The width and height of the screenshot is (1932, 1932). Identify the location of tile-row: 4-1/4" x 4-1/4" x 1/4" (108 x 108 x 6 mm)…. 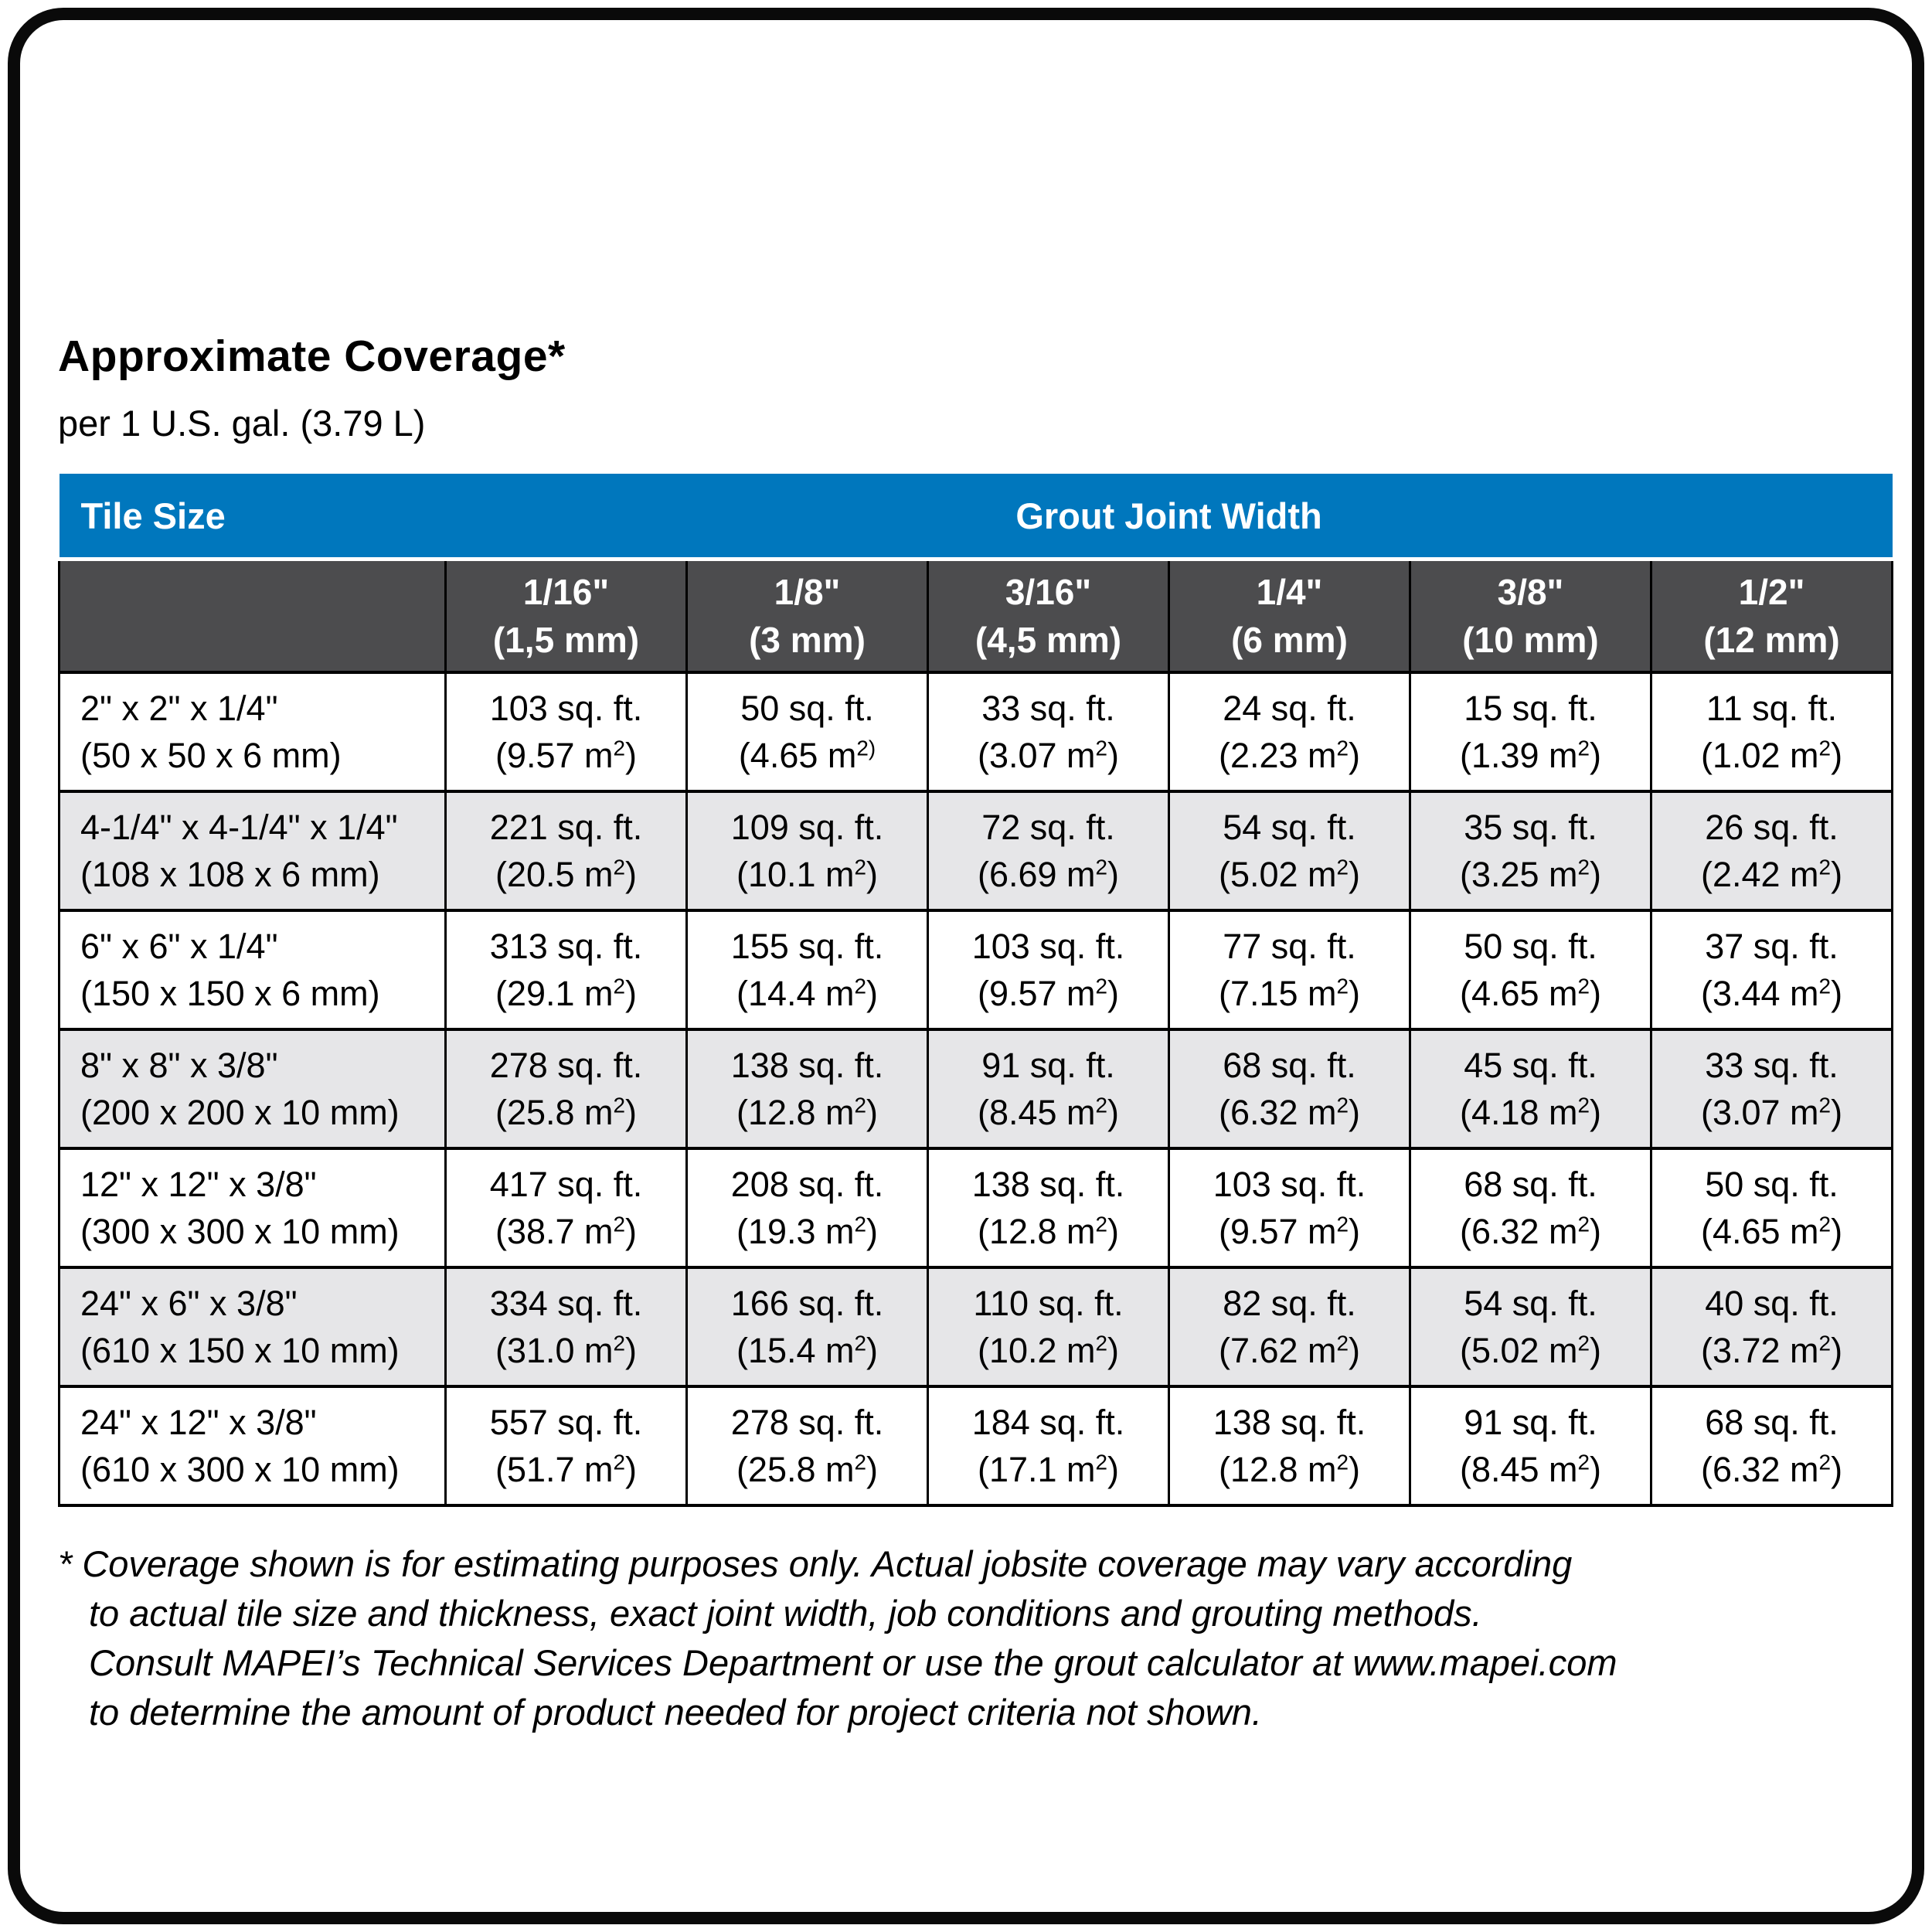
(976, 851).